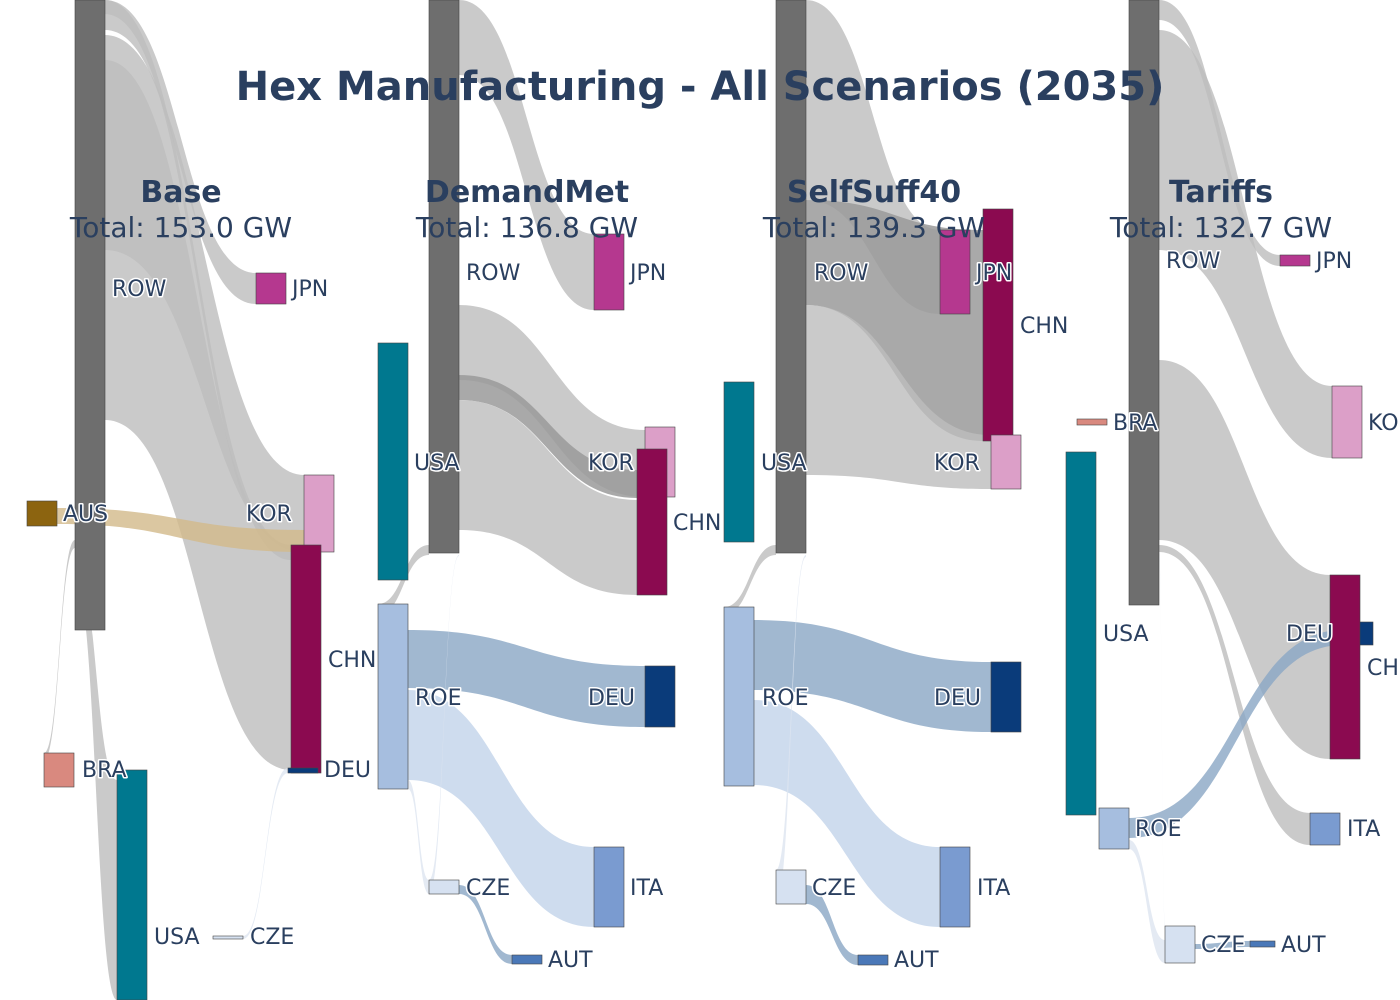 This screenshot has width=1400, height=1000. I want to click on link-demandmet-roe-deu, so click(526, 678).